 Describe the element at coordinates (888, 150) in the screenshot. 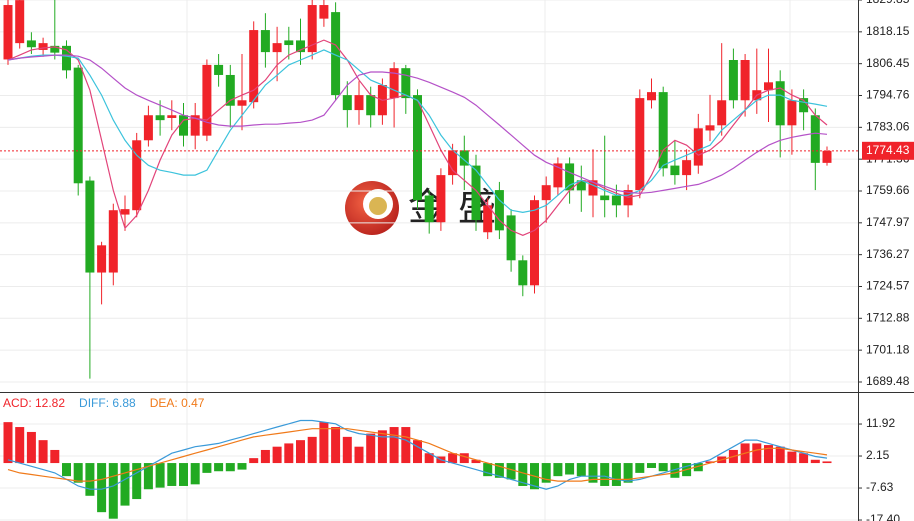

I see `last-price-box` at that location.